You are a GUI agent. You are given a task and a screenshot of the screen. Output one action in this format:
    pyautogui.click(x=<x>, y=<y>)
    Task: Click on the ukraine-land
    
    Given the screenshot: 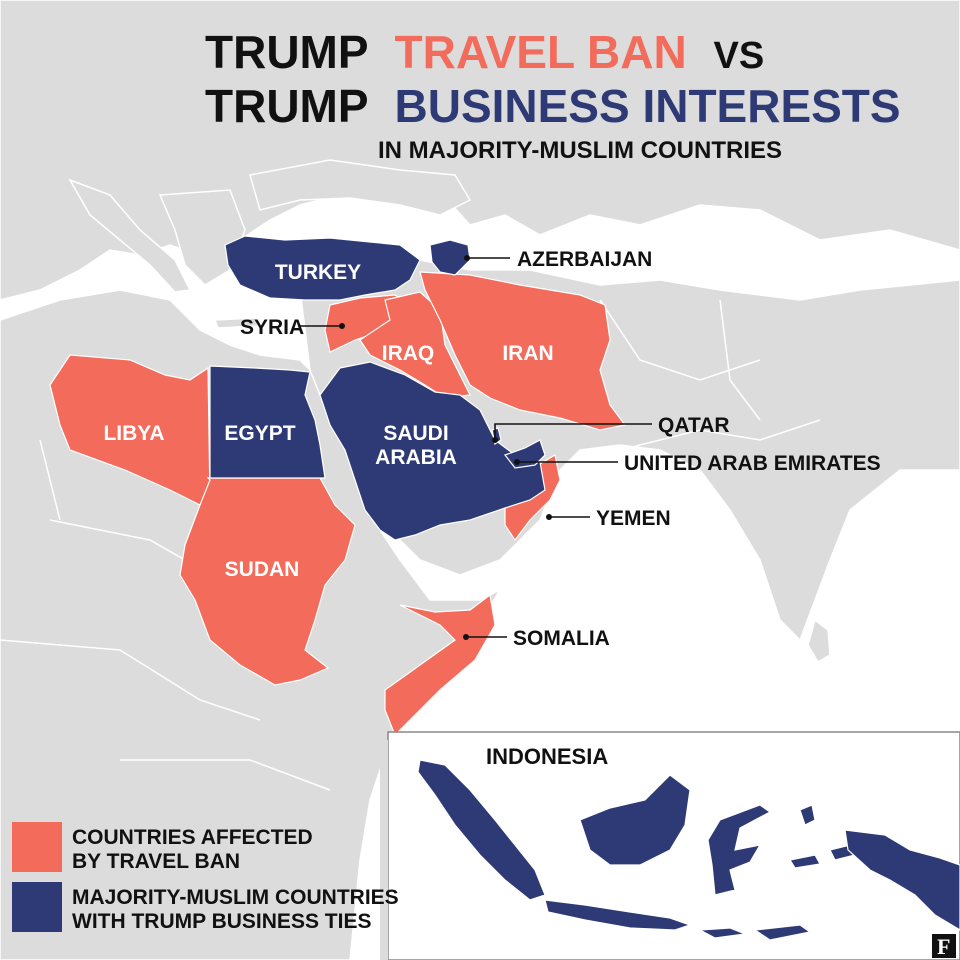 What is the action you would take?
    pyautogui.click(x=360, y=187)
    